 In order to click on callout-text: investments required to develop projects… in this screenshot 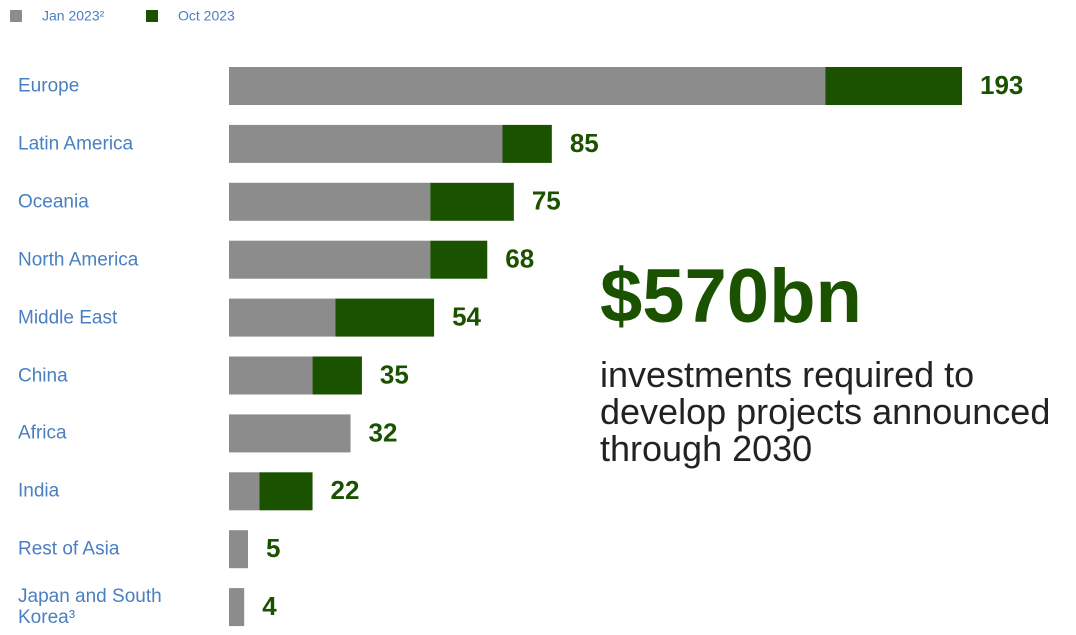, I will do `click(825, 411)`.